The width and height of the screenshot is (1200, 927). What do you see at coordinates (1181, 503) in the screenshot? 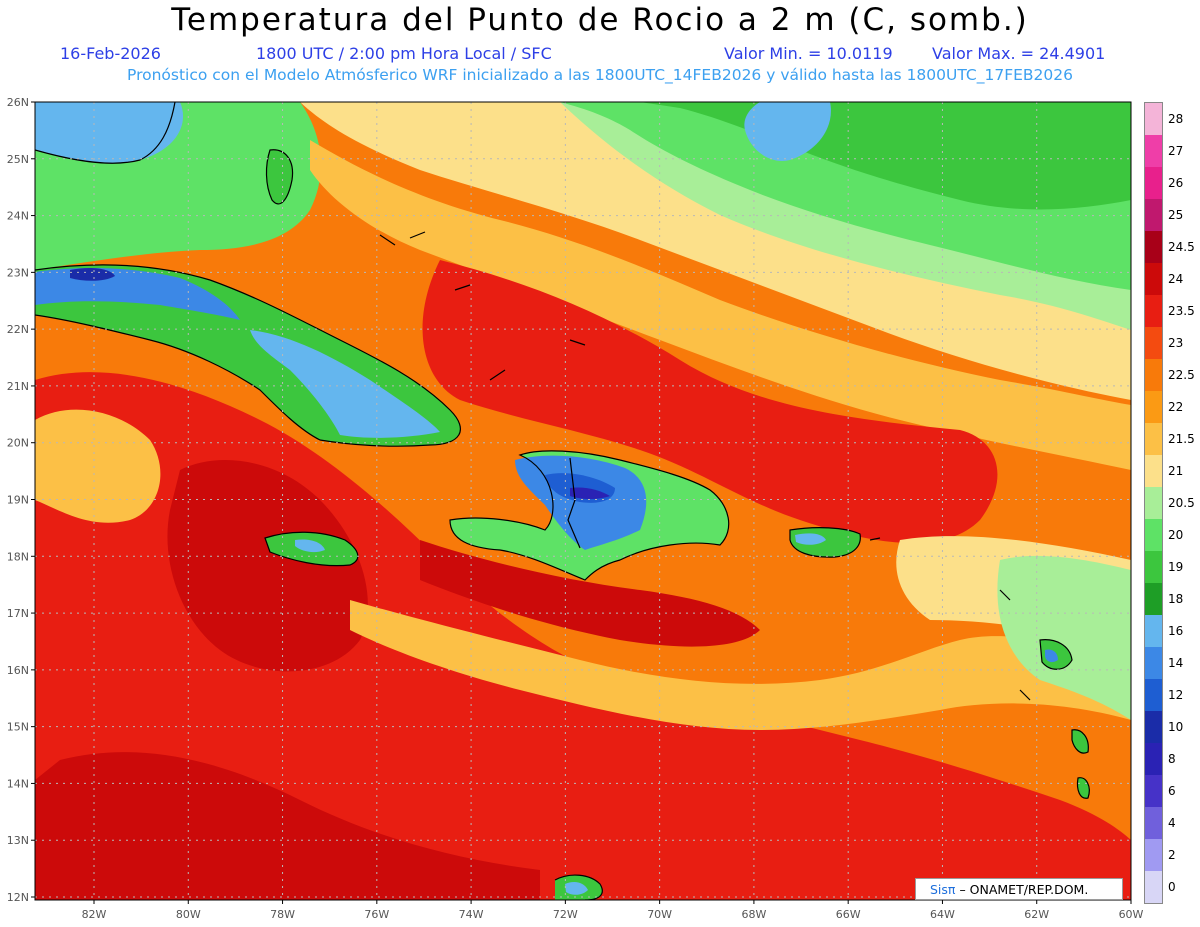
I see `colorbar-label: 20.5` at bounding box center [1181, 503].